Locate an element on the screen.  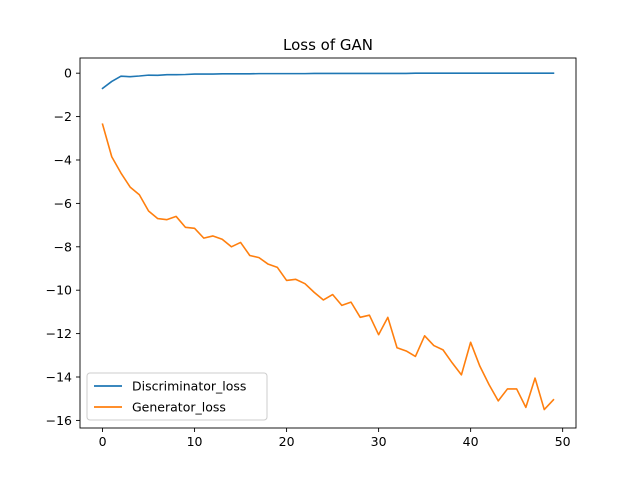
series-line-discriminator-loss is located at coordinates (328, 81).